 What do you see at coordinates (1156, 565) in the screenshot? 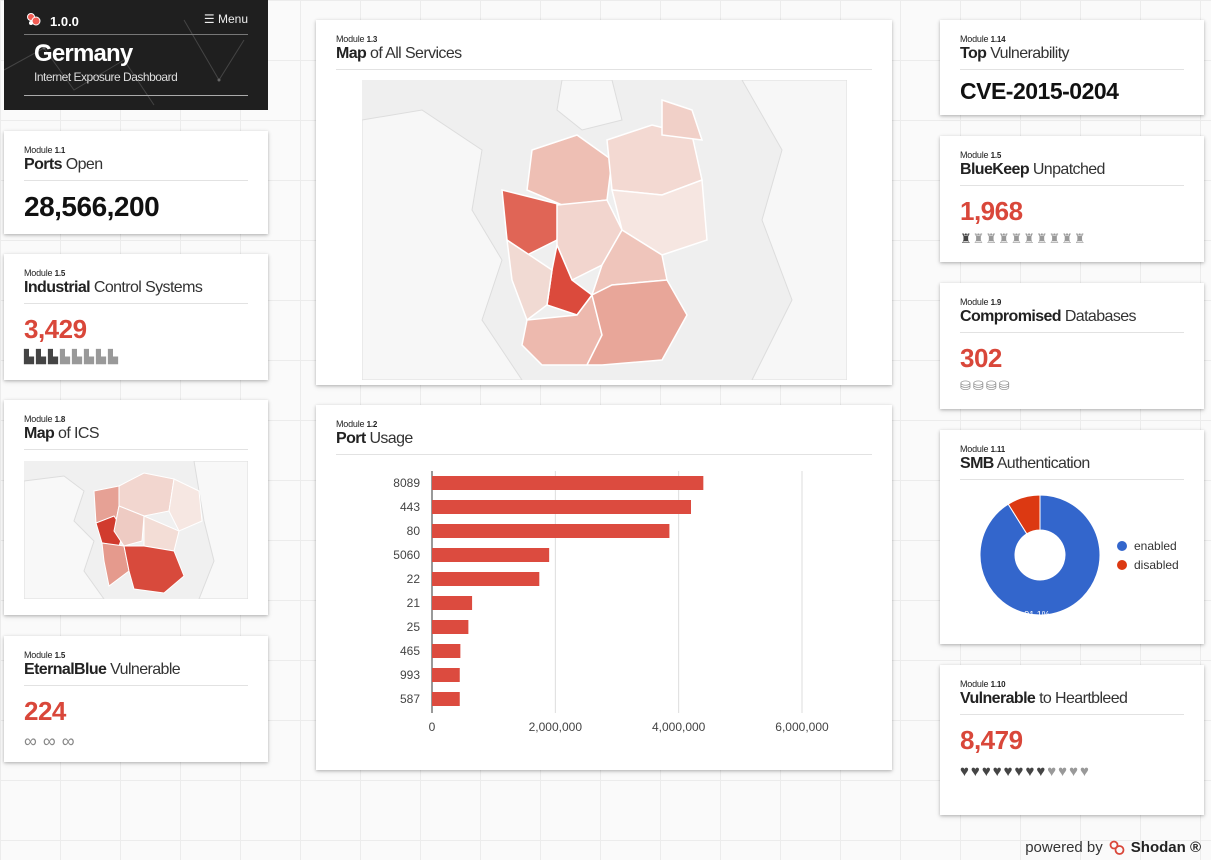
I see `legend-label: disabled` at bounding box center [1156, 565].